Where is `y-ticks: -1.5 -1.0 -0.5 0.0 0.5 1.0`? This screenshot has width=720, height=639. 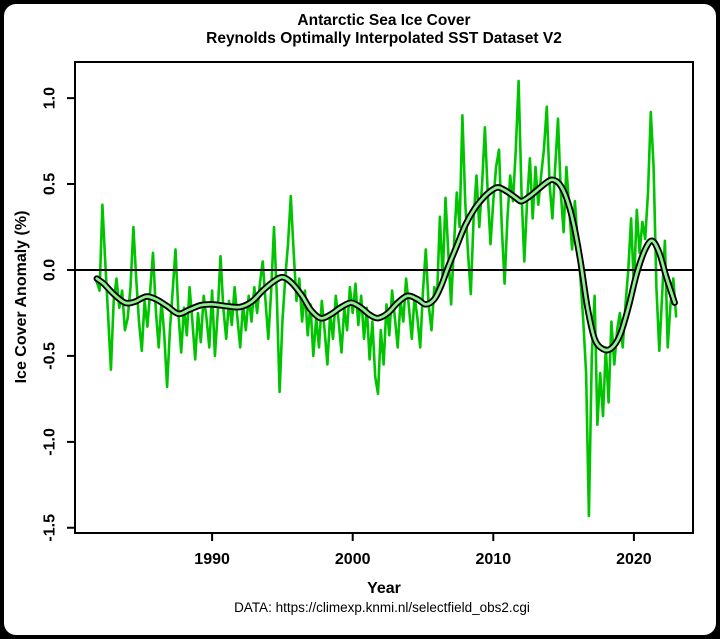 y-ticks: -1.5 -1.0 -0.5 0.0 0.5 1.0 is located at coordinates (58, 314).